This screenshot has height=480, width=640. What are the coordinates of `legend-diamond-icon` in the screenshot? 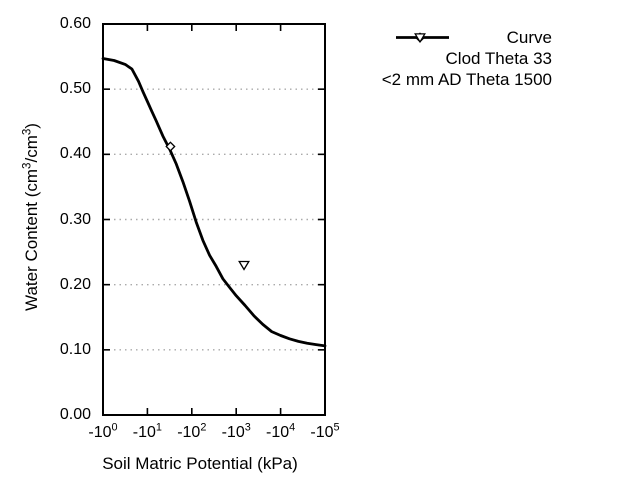 It's located at (517, 50).